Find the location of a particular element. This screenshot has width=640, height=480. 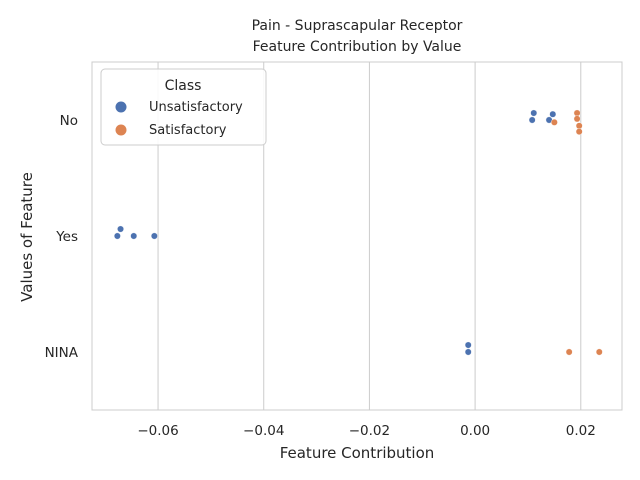

y-tick-label: No is located at coordinates (69, 121).